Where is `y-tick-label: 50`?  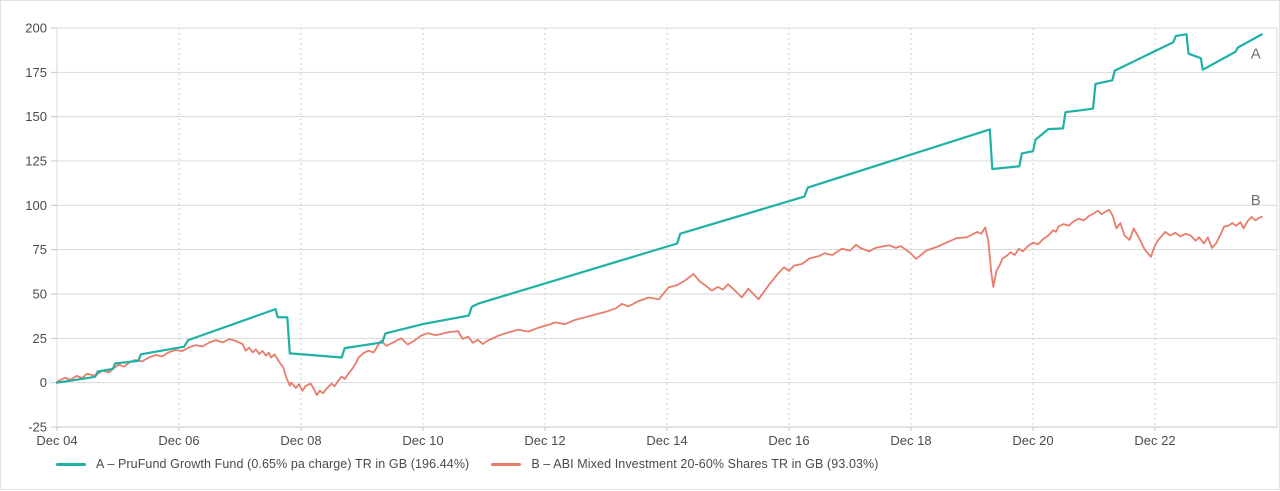
y-tick-label: 50 is located at coordinates (40, 294).